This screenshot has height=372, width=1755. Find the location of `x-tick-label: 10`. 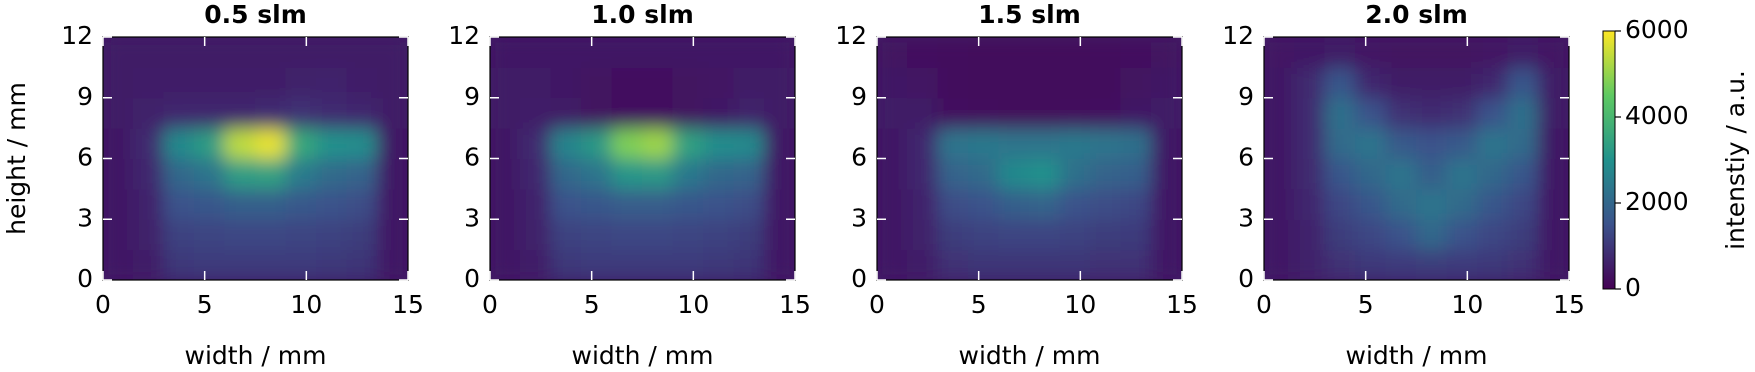

x-tick-label: 10 is located at coordinates (693, 304).